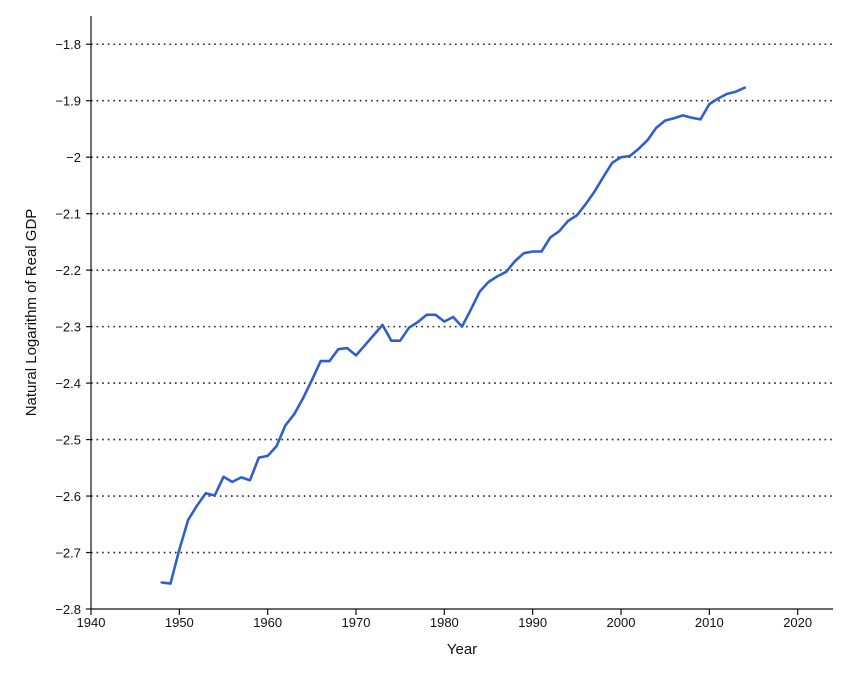 The height and width of the screenshot is (681, 854). What do you see at coordinates (68, 214) in the screenshot?
I see `y-tick-label: −2.1` at bounding box center [68, 214].